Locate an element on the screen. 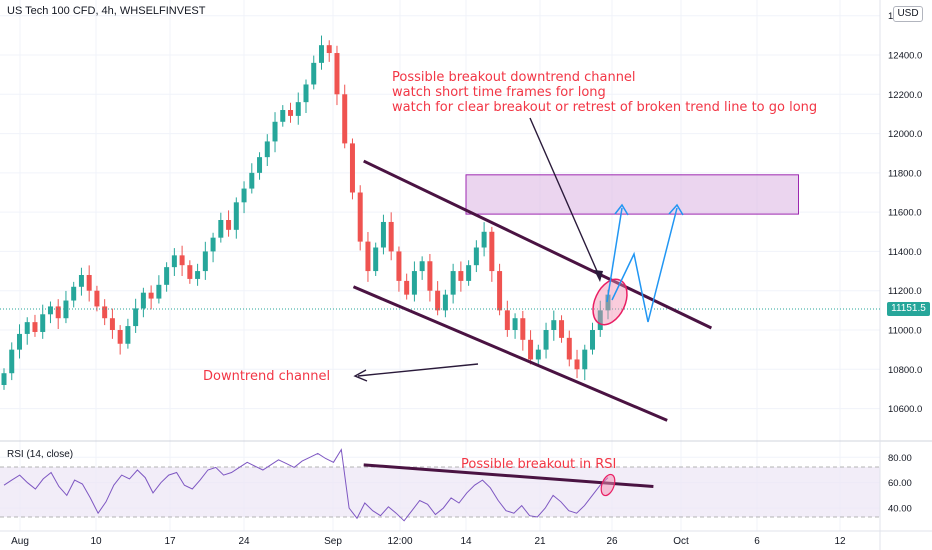  rsi-axis-labels: 40.00 60.00 80.00 is located at coordinates (900, 484).